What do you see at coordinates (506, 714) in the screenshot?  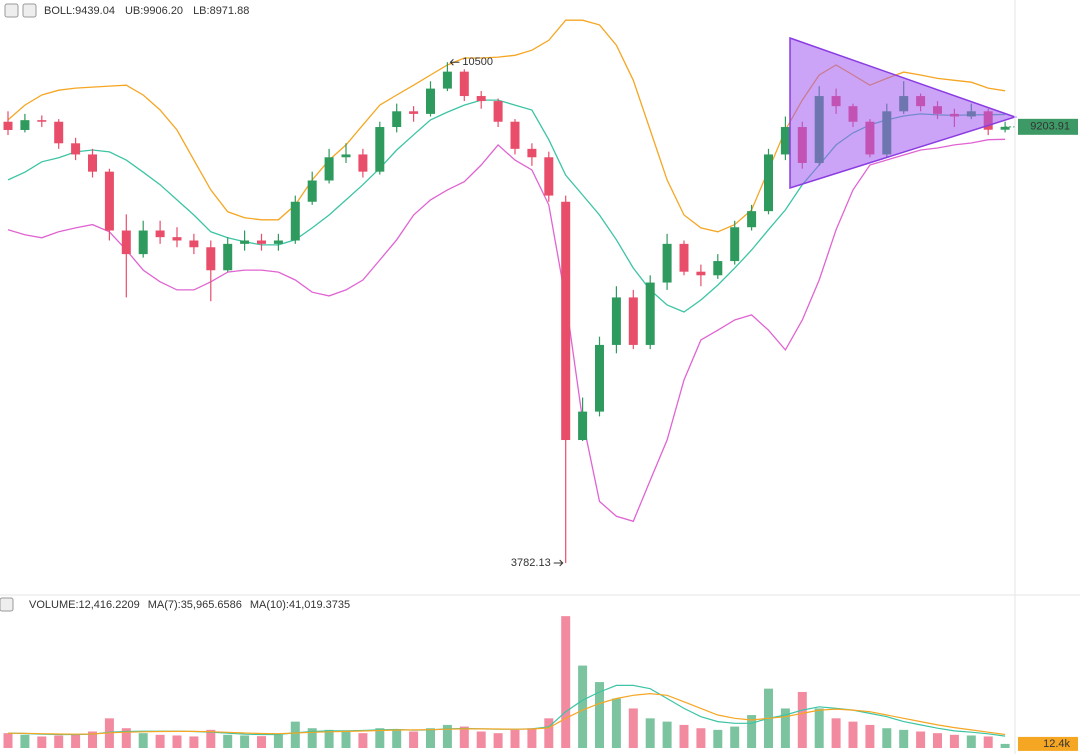 I see `ma-line` at bounding box center [506, 714].